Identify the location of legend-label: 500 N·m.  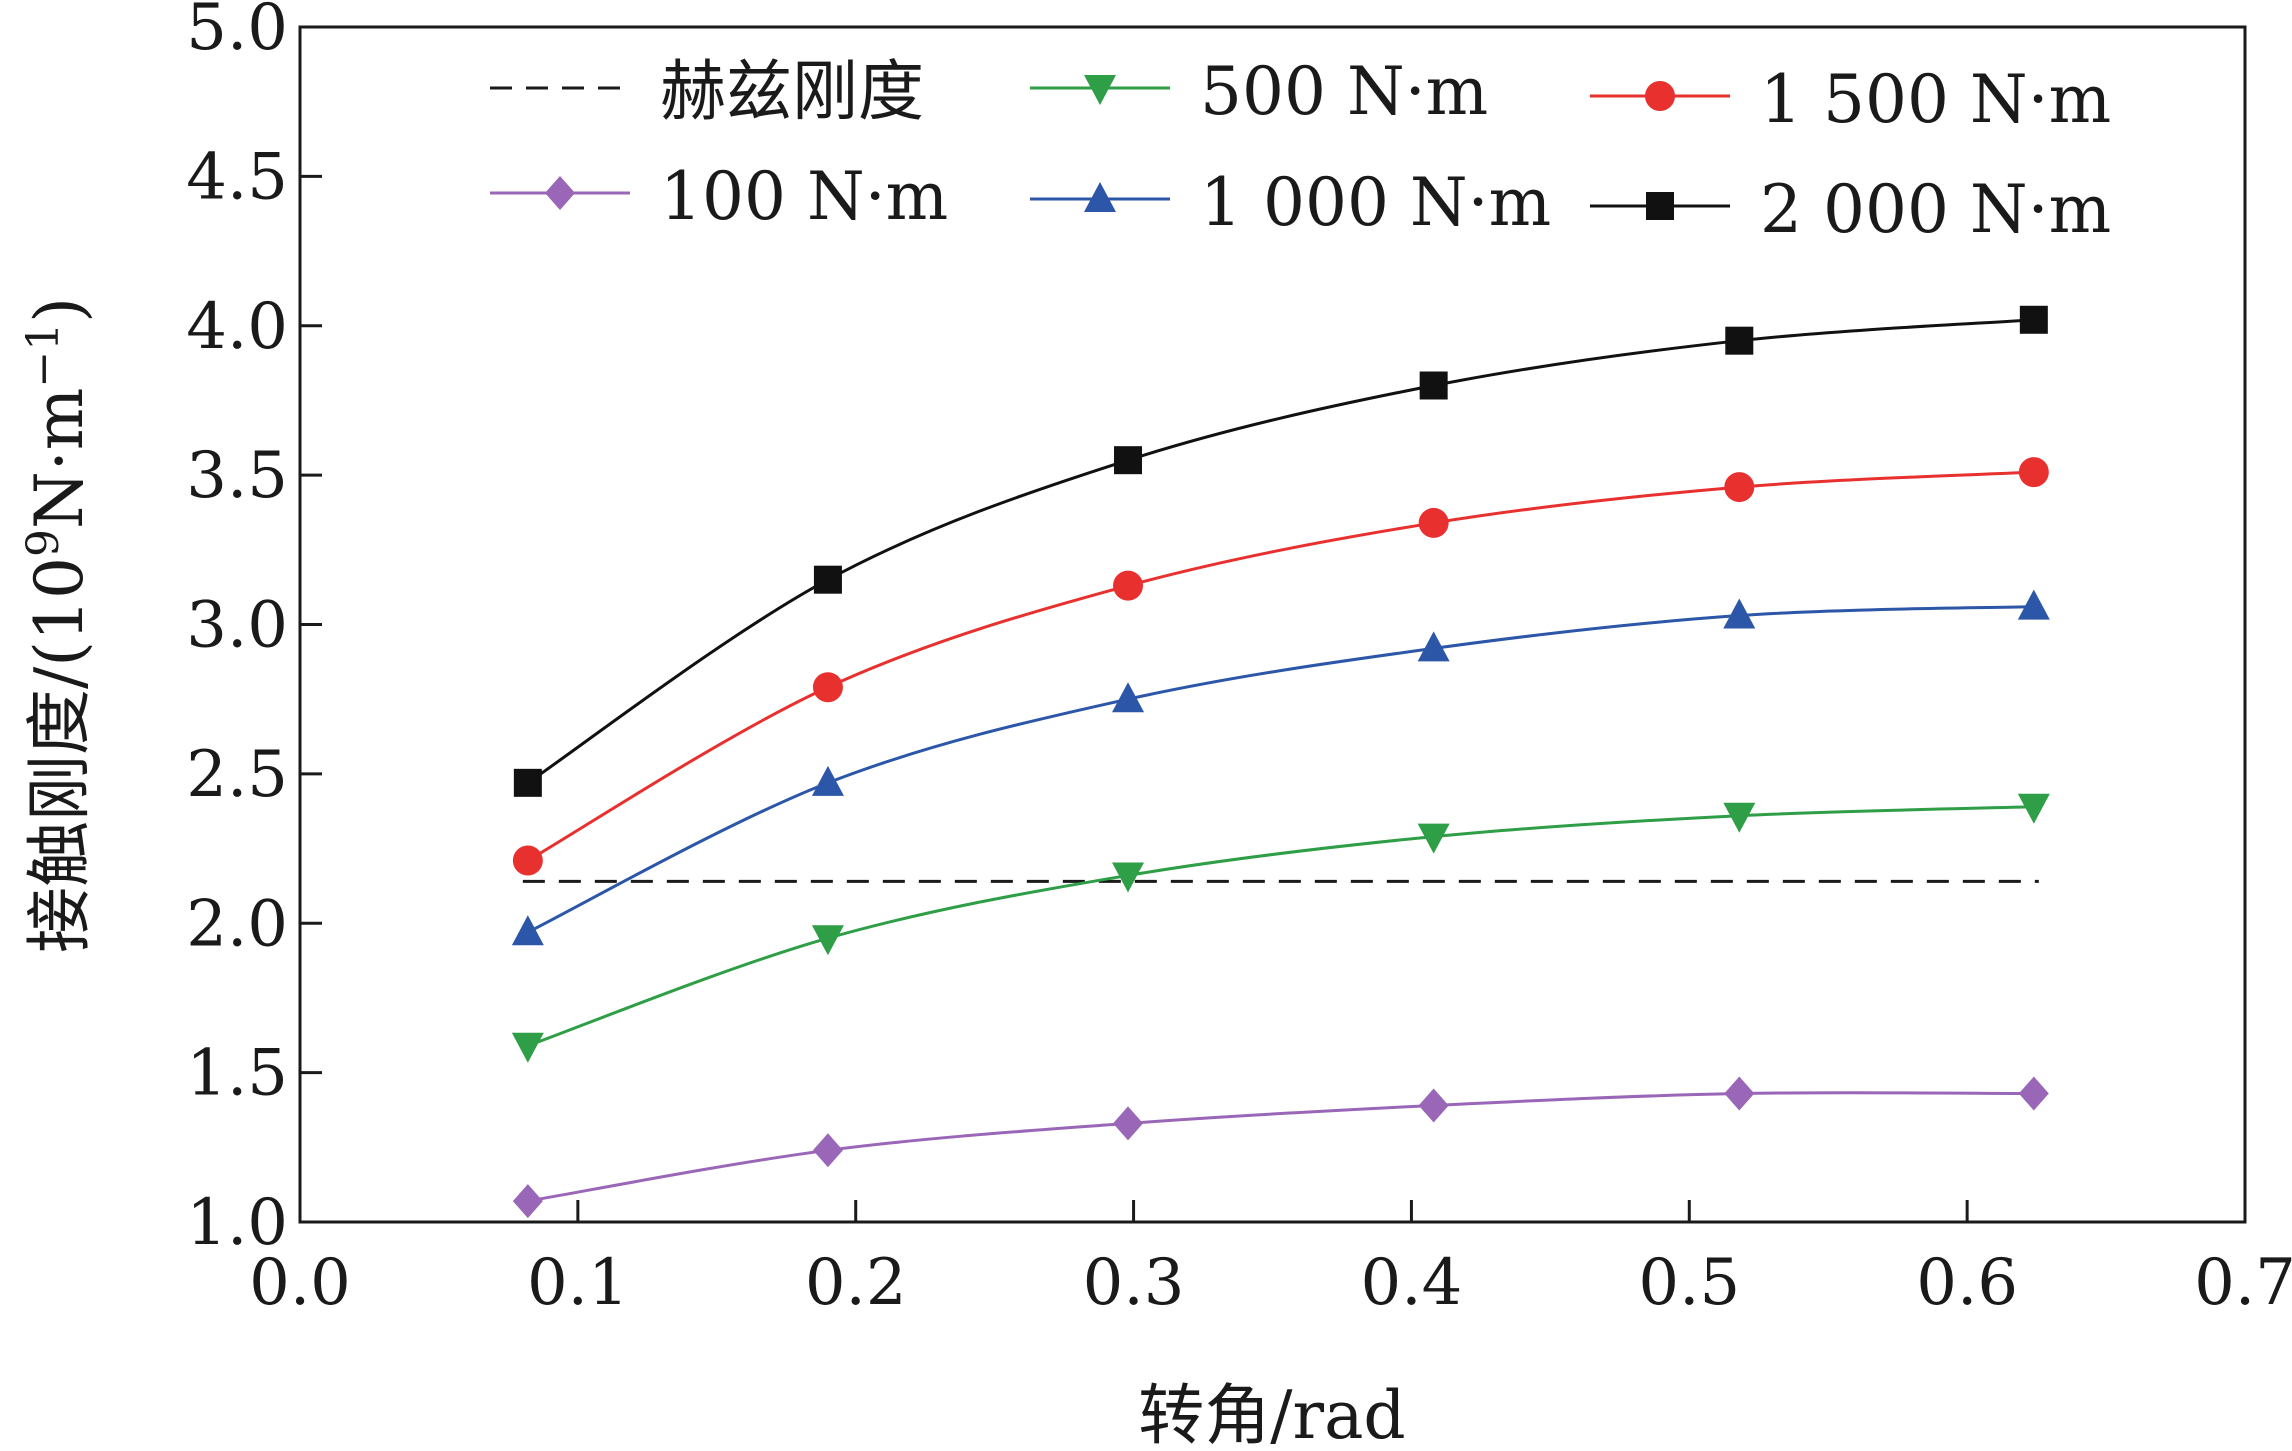
(1344, 91).